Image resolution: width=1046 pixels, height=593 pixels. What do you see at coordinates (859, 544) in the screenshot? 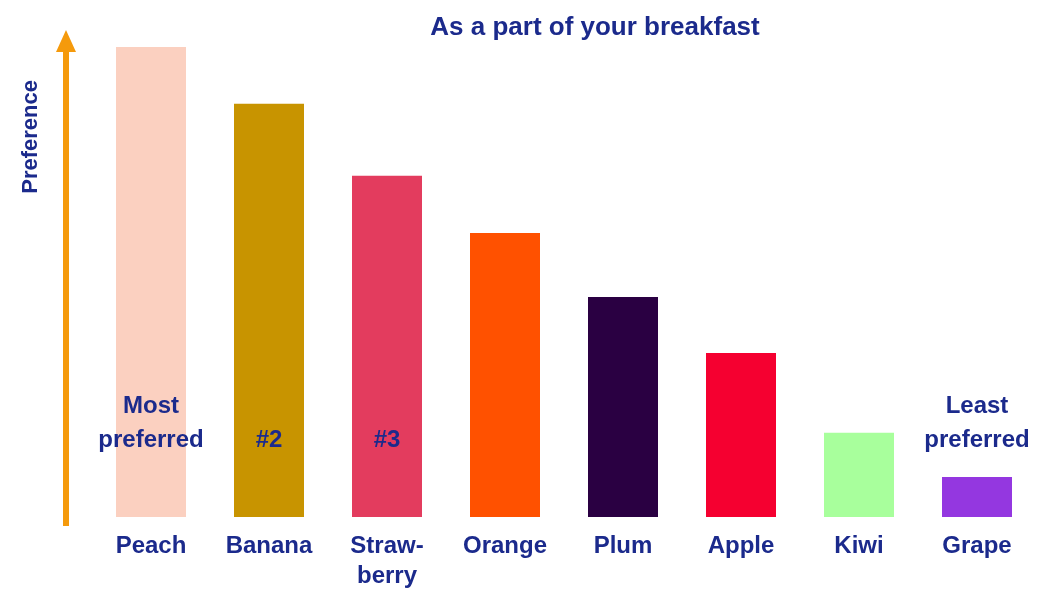
I see `x-tick-label: Kiwi` at bounding box center [859, 544].